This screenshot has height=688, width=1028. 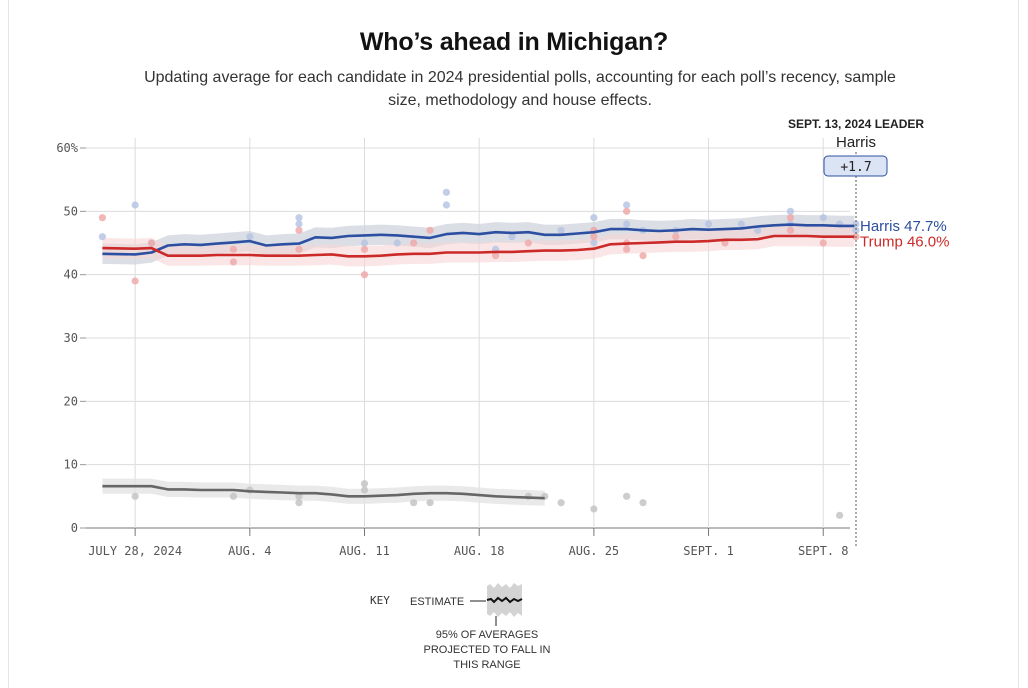 I want to click on y-tick-label: 60%, so click(x=67, y=148).